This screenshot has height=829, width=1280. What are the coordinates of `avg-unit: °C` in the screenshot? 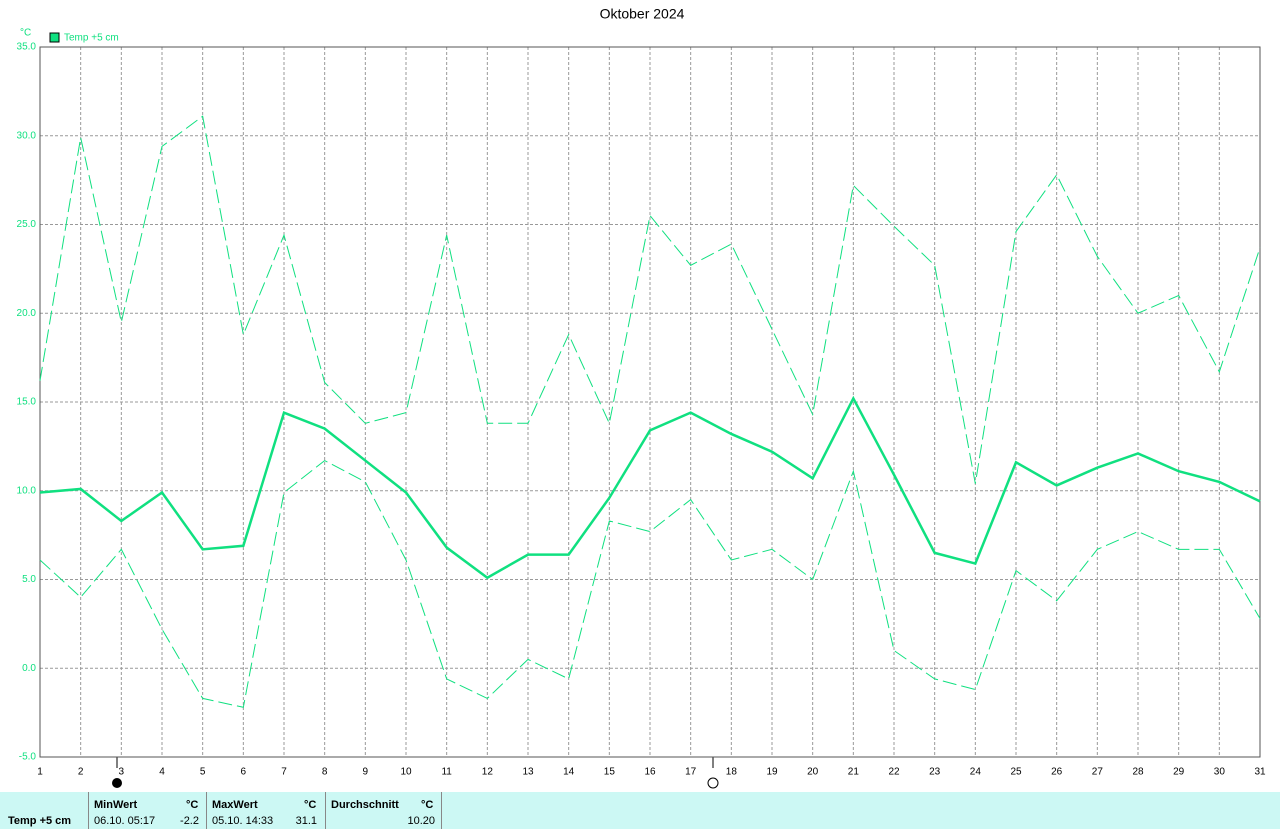 It's located at (427, 805).